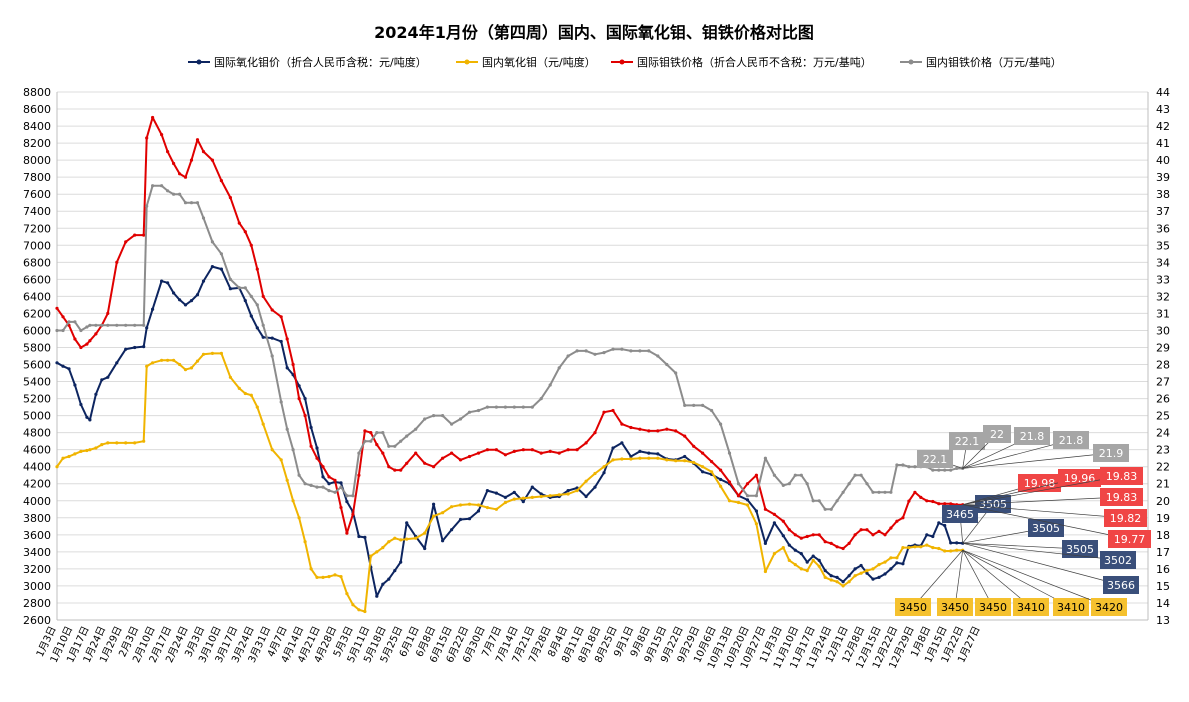 The image size is (1189, 702). Describe the element at coordinates (1163, 586) in the screenshot. I see `y-right-tick-label: 15` at that location.